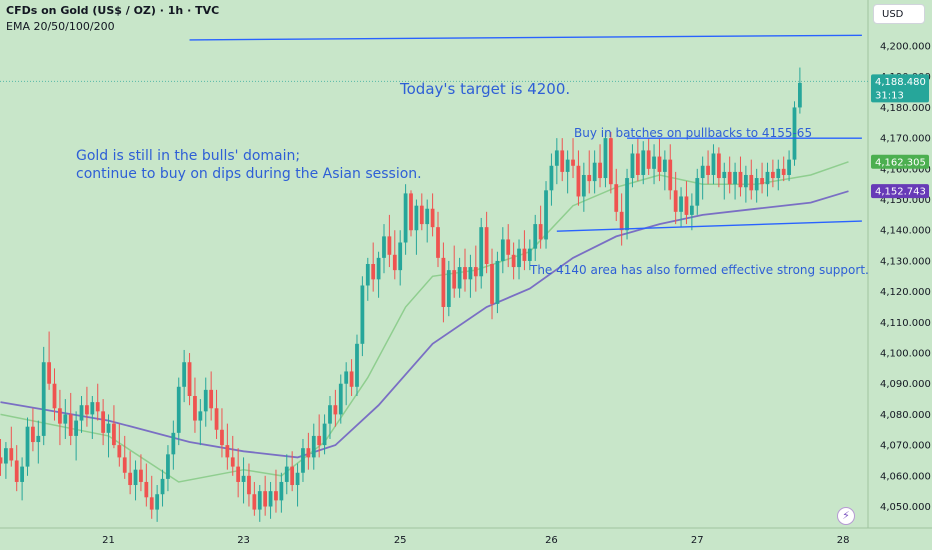 Image resolution: width=932 pixels, height=550 pixels. I want to click on symbol-title: CFDs on Gold (US$ / OZ) · 1h · TVC, so click(113, 10).